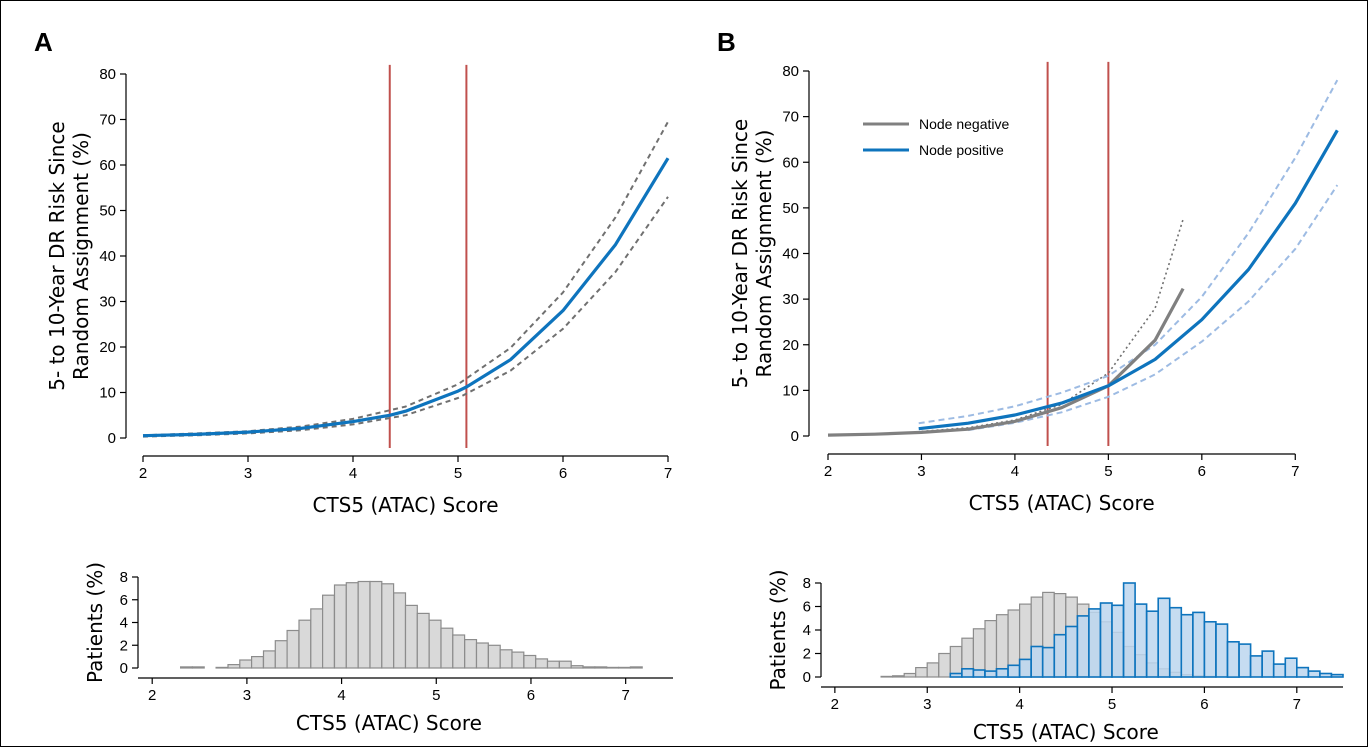  Describe the element at coordinates (790, 345) in the screenshot. I see `y-tick-label: 20` at that location.